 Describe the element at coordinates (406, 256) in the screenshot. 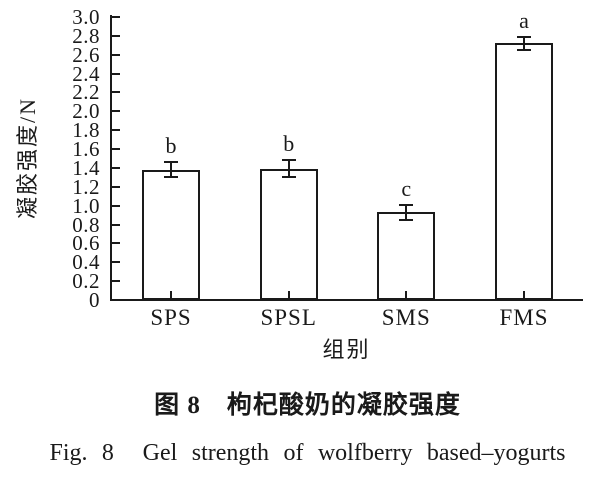

I see `bar-SMS` at that location.